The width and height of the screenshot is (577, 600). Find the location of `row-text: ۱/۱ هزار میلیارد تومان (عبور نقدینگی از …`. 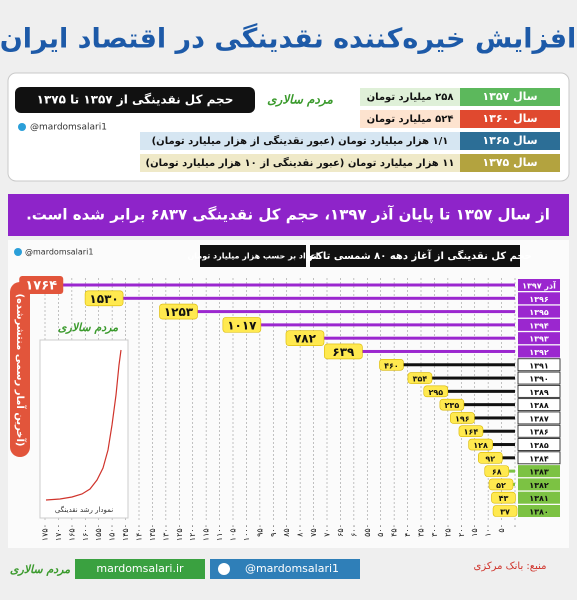

row-text: ۱/۱ هزار میلیارد تومان (عبور نقدینگی از … is located at coordinates (300, 140).